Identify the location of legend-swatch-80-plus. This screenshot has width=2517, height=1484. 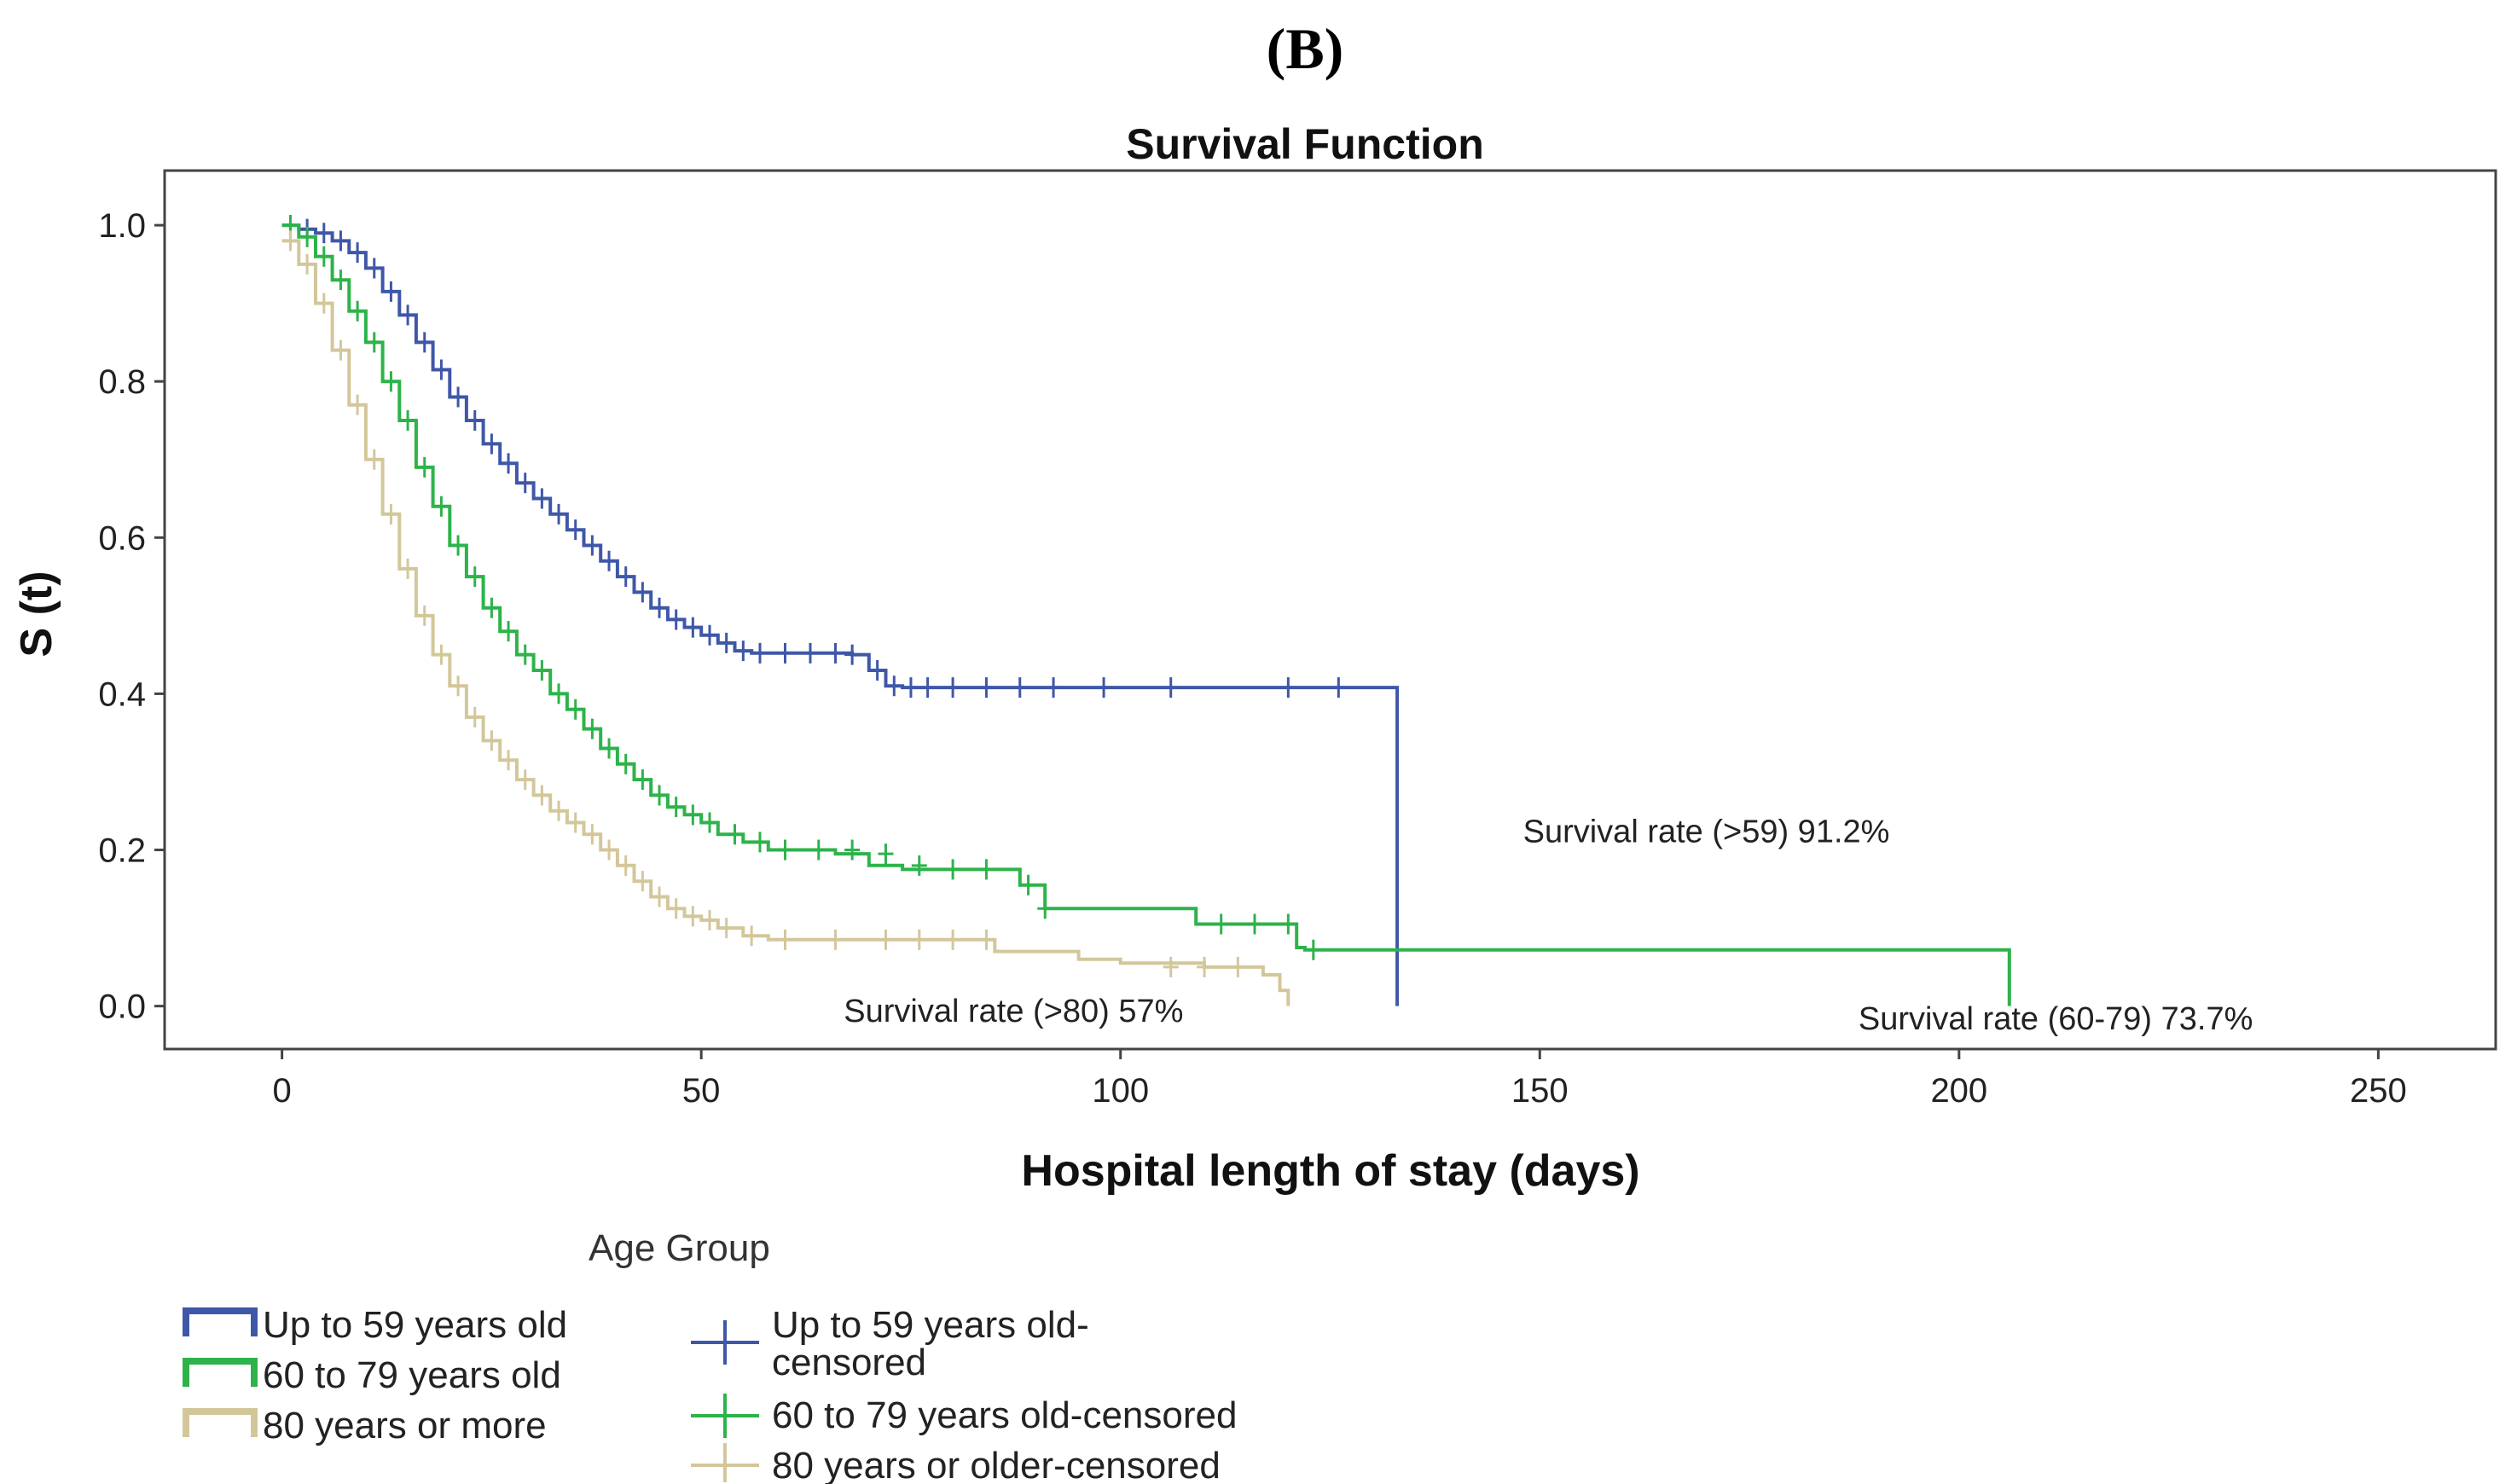
(220, 1422).